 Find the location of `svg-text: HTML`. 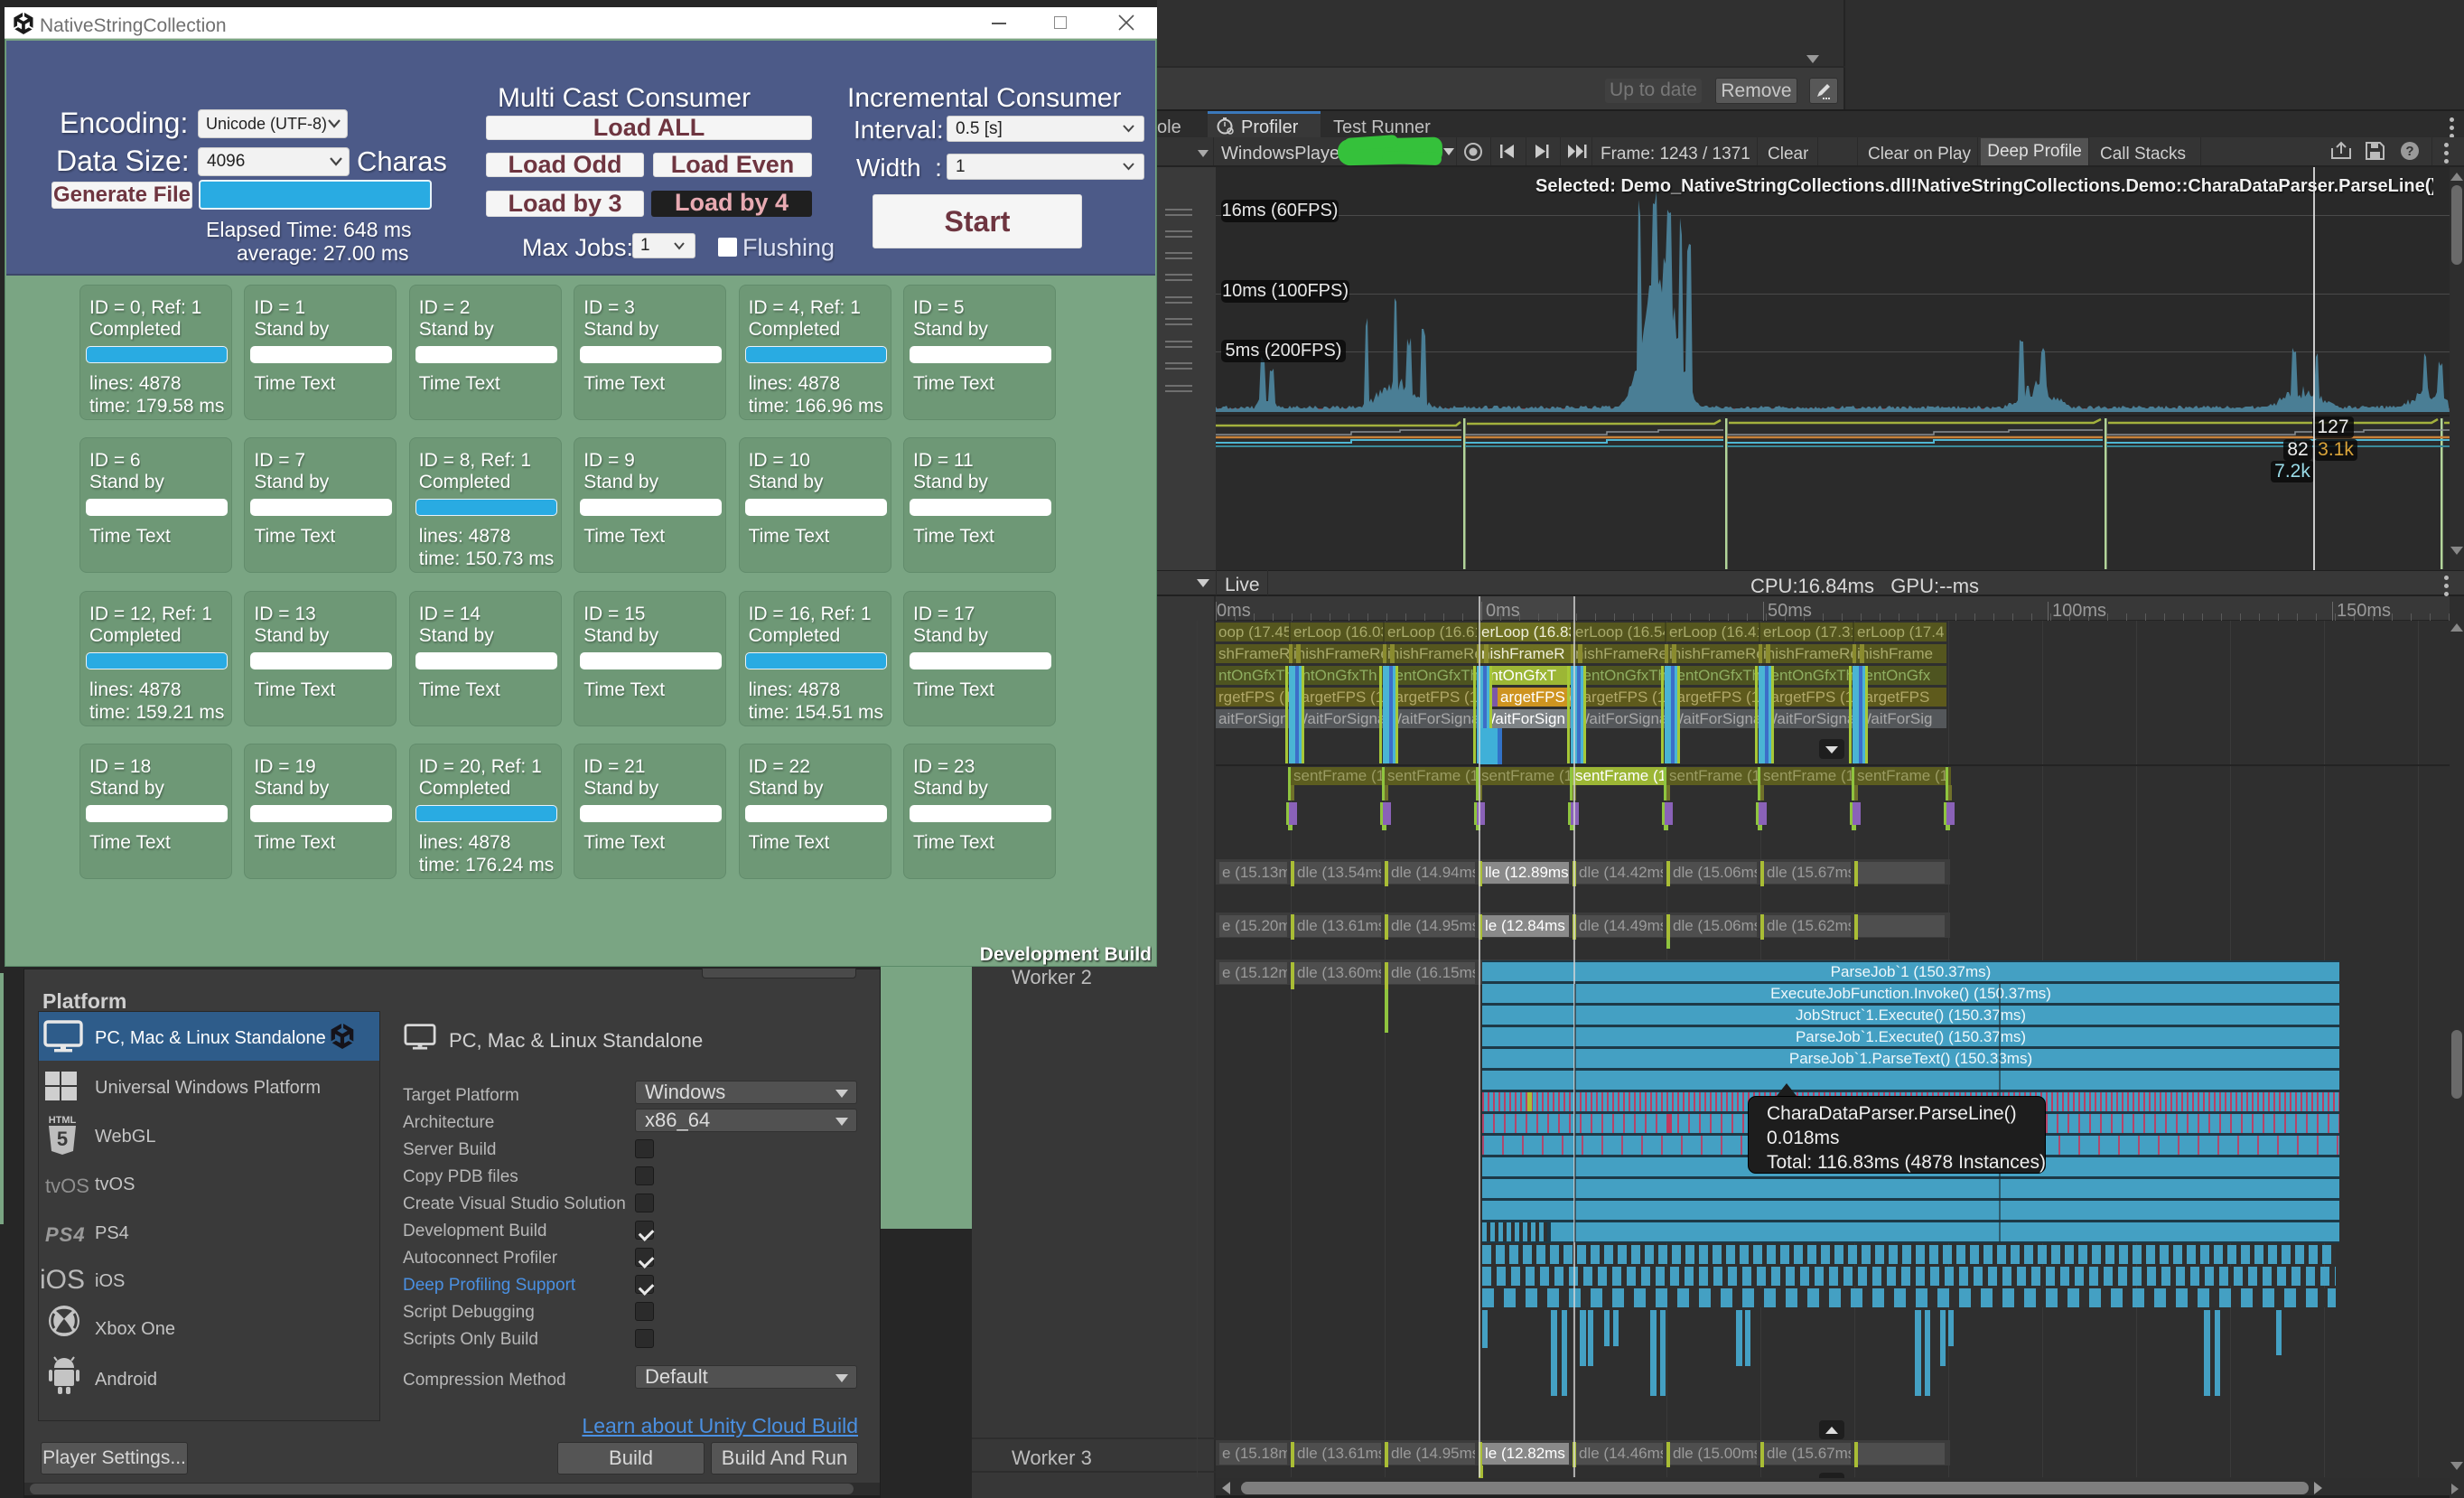

svg-text: HTML is located at coordinates (63, 1120).